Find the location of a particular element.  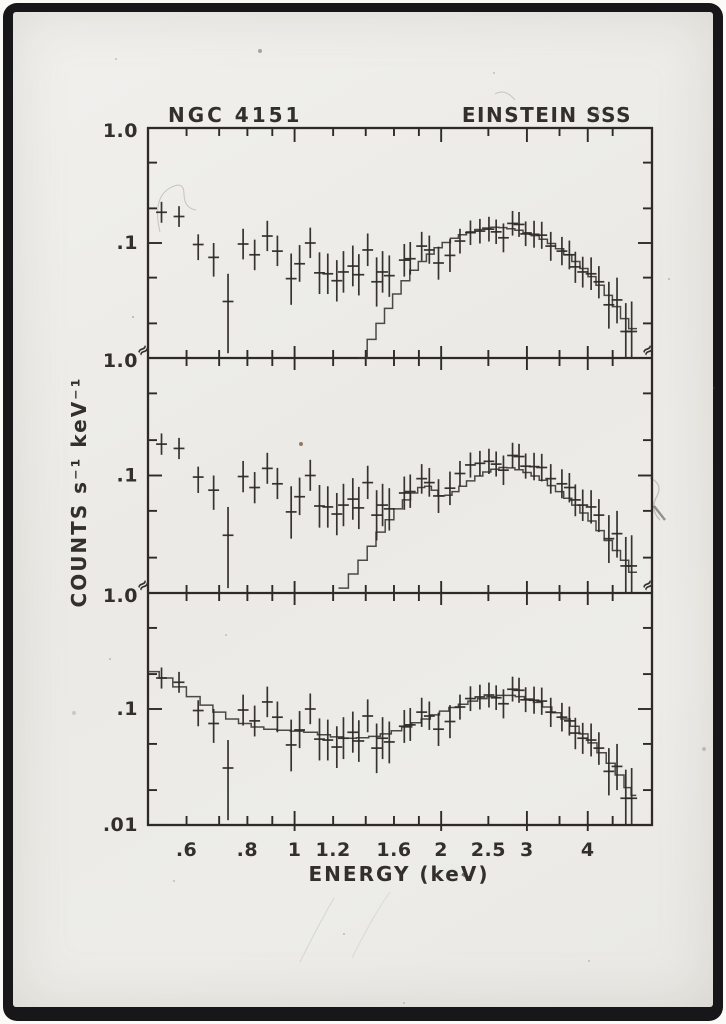

y-tick-label: 1.0 is located at coordinates (120, 131).